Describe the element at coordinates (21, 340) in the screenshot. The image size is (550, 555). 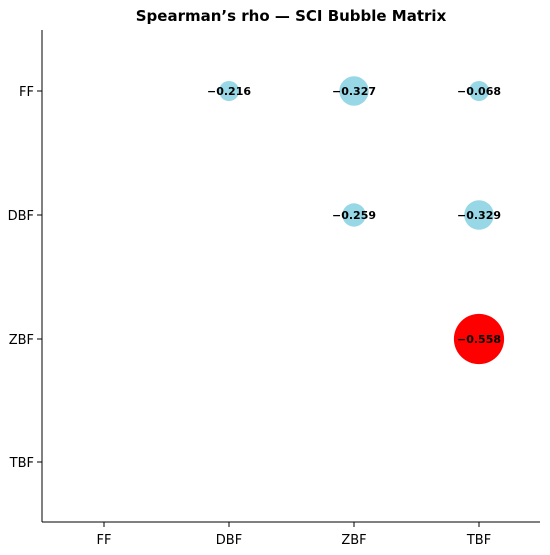
I see `y-tick-label: ZBF` at that location.